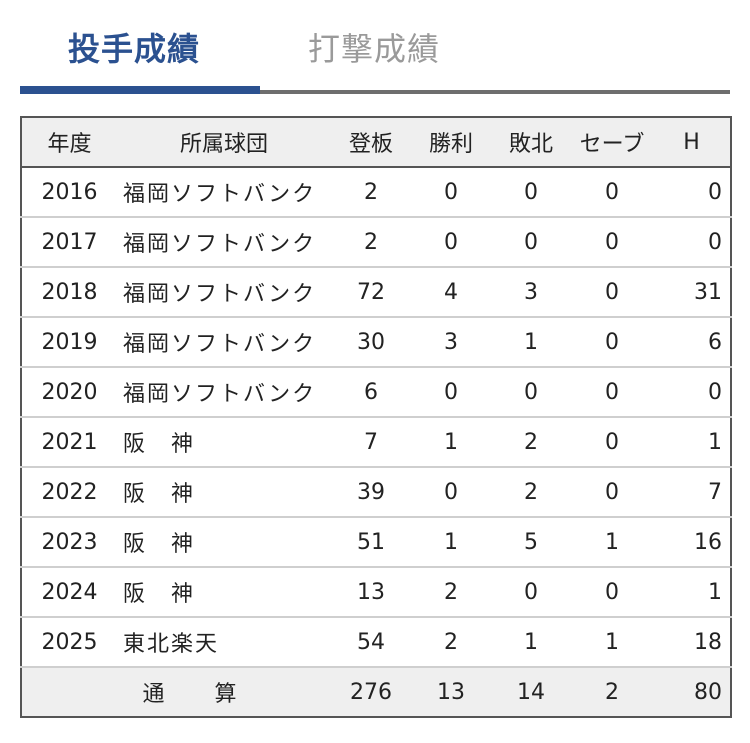 This screenshot has height=743, width=750. What do you see at coordinates (531, 691) in the screenshot?
I see `total-losses: 14` at bounding box center [531, 691].